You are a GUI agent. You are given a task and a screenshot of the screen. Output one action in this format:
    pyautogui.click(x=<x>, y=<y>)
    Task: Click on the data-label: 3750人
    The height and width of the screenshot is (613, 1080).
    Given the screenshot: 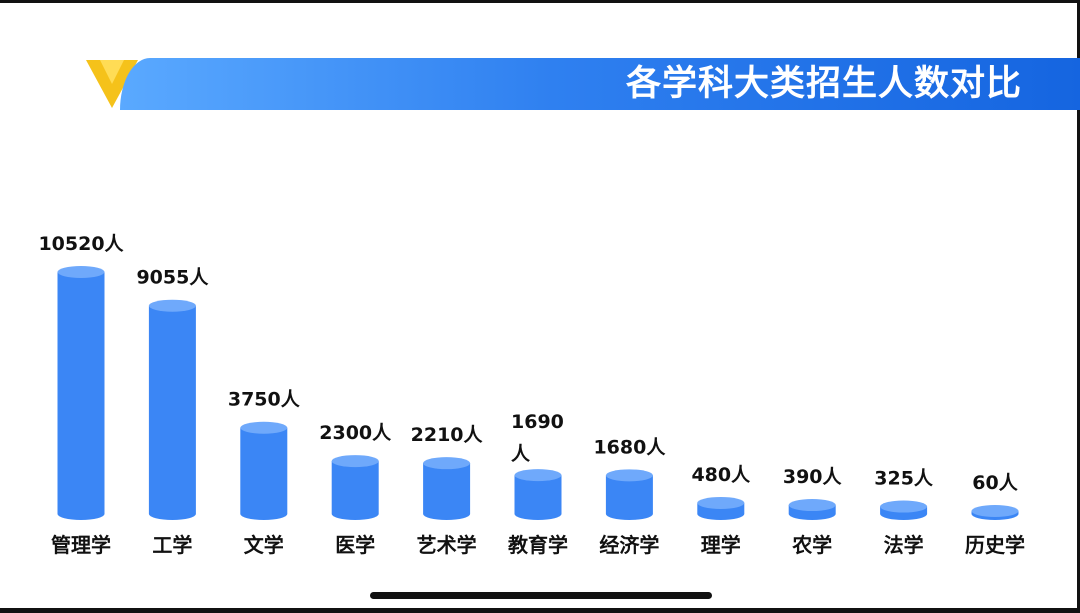 What is the action you would take?
    pyautogui.click(x=264, y=400)
    